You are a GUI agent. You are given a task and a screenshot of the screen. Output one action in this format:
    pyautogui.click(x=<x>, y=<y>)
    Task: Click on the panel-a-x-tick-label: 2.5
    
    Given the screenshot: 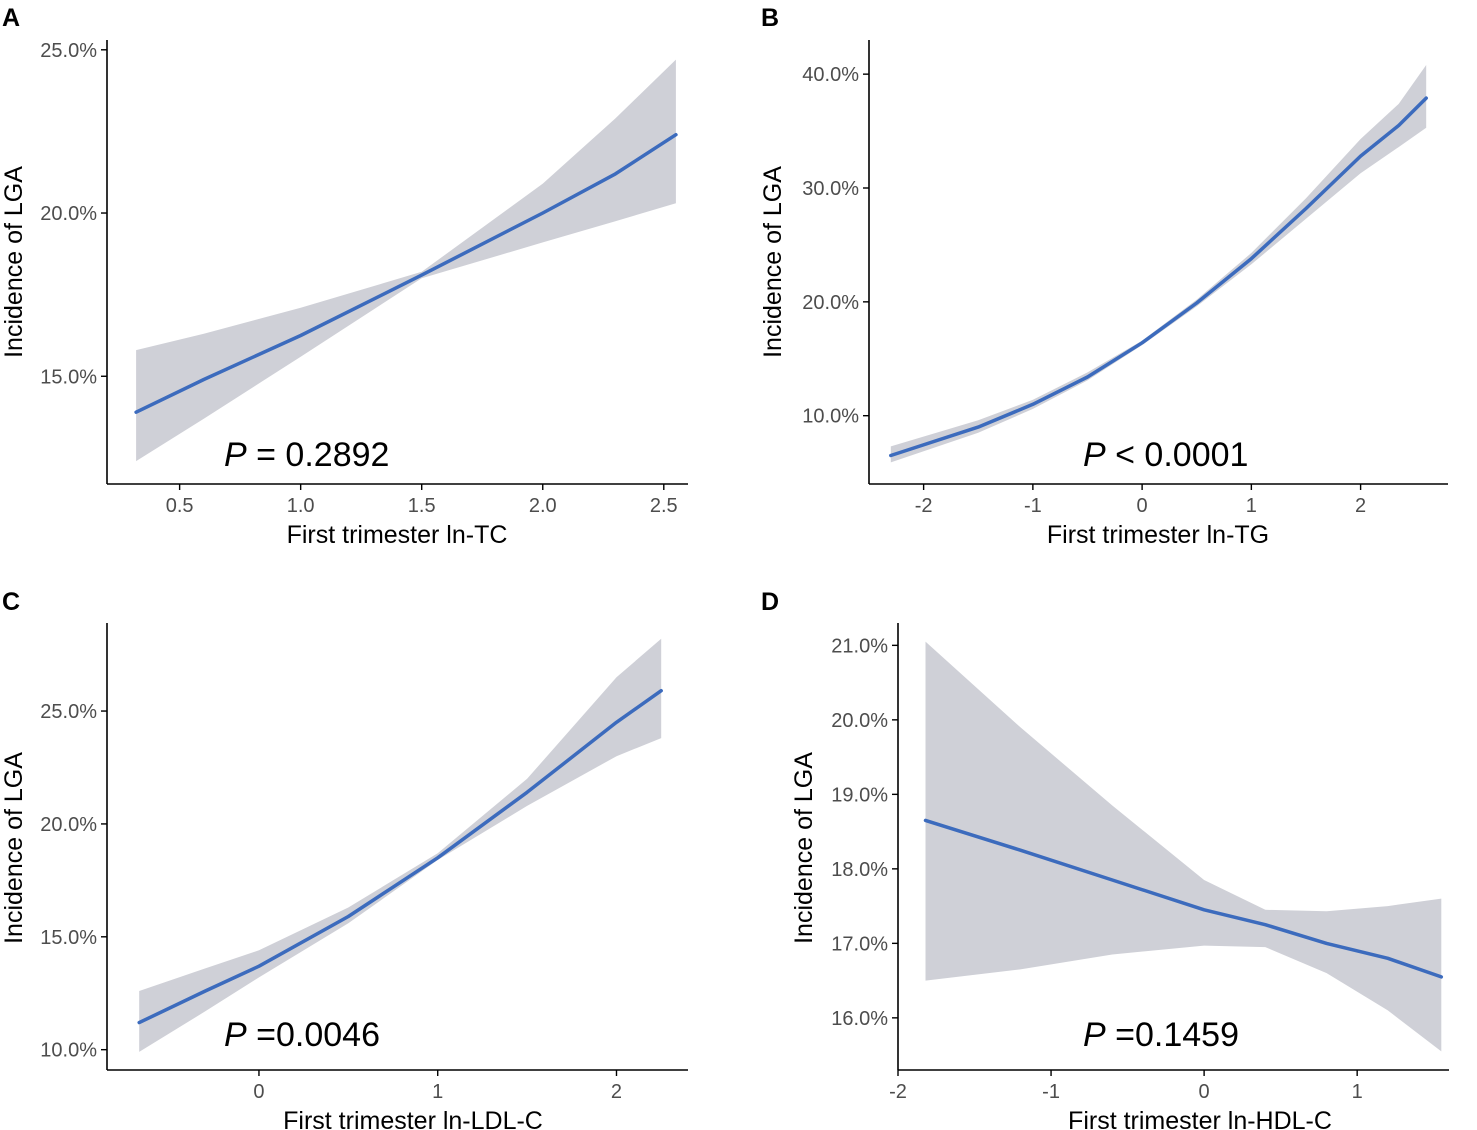 What is the action you would take?
    pyautogui.click(x=664, y=506)
    